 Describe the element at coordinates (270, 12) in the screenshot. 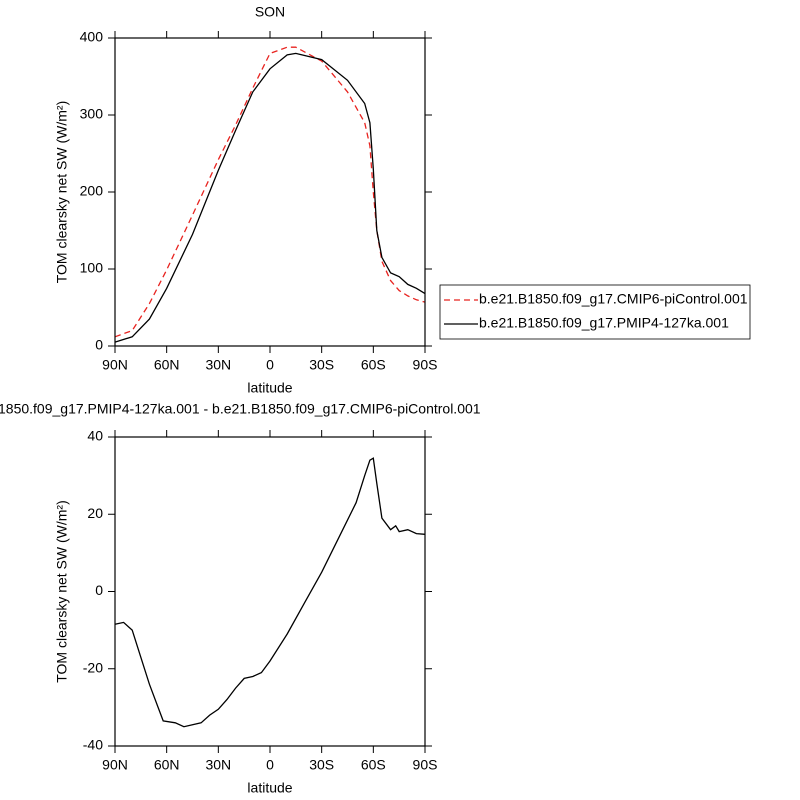

I see `chart-title: SON` at that location.